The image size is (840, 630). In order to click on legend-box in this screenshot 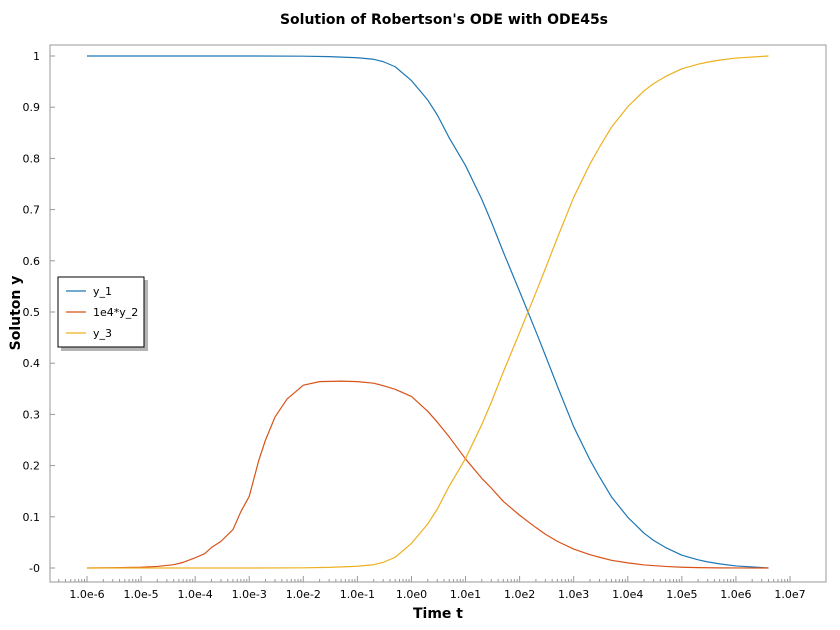, I will do `click(101, 312)`.